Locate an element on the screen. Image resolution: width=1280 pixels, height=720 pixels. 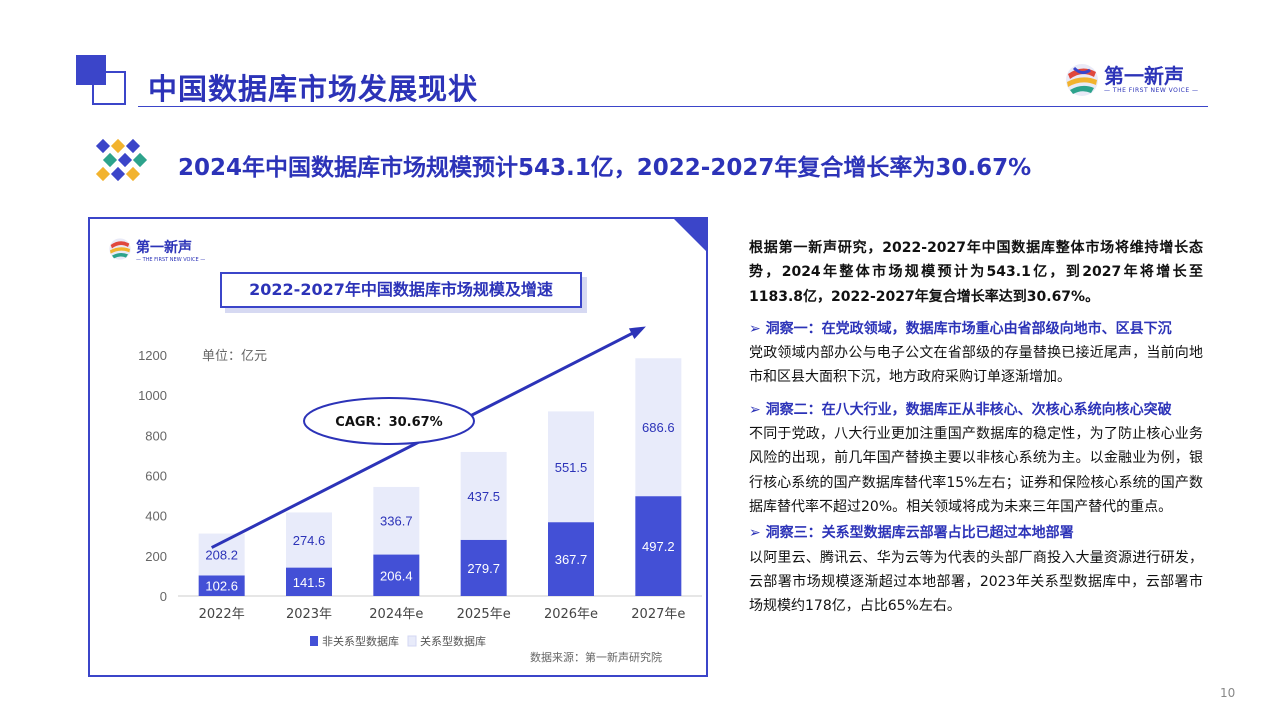
card-brand-subtitle: — THE FIRST NEW VOICE — is located at coordinates (171, 260).